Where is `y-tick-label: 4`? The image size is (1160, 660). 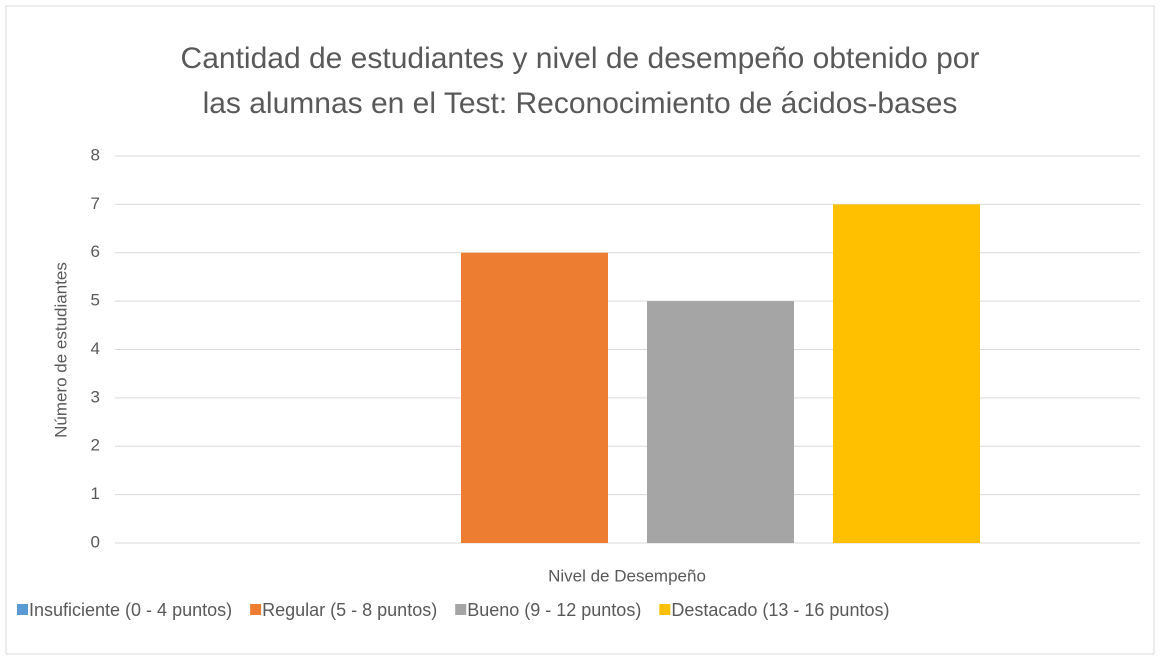
y-tick-label: 4 is located at coordinates (95, 348).